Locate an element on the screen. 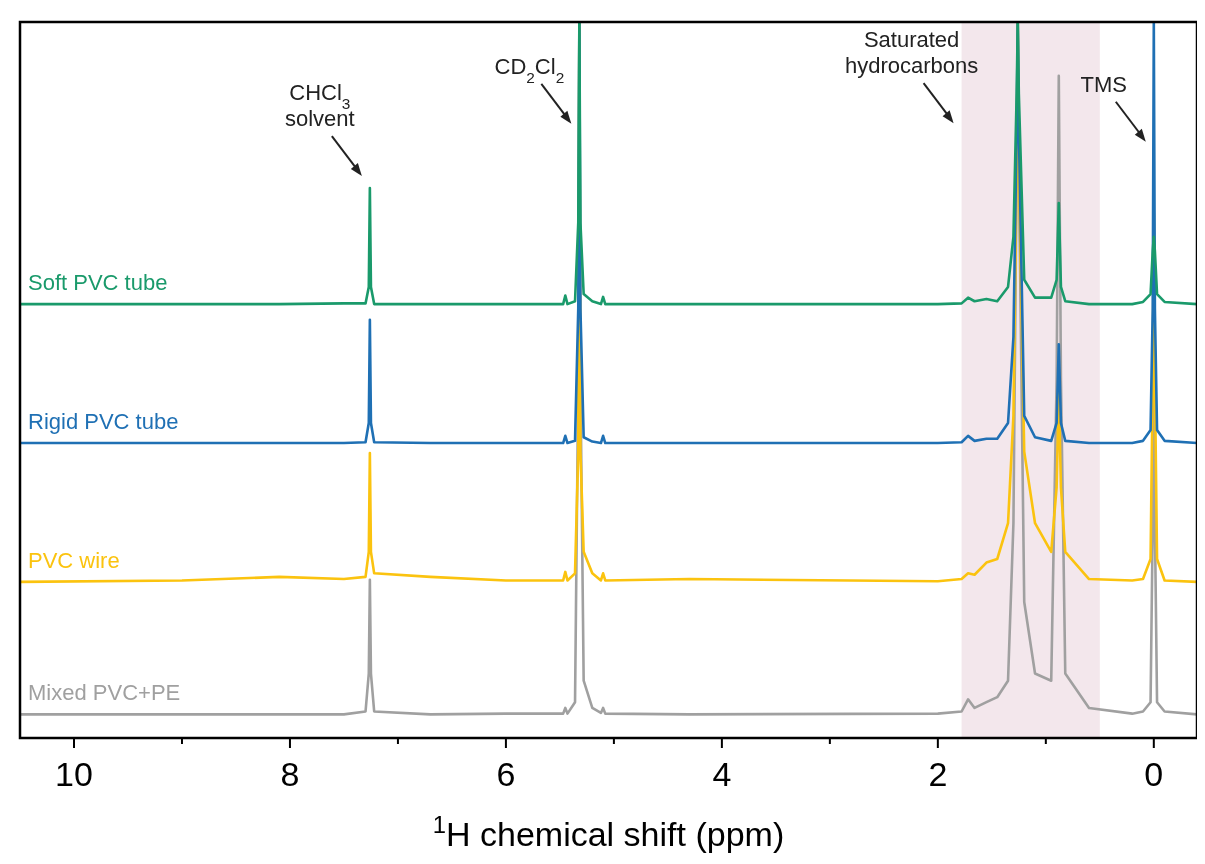 Image resolution: width=1205 pixels, height=864 pixels. series-label: Mixed PVC+PE is located at coordinates (104, 693).